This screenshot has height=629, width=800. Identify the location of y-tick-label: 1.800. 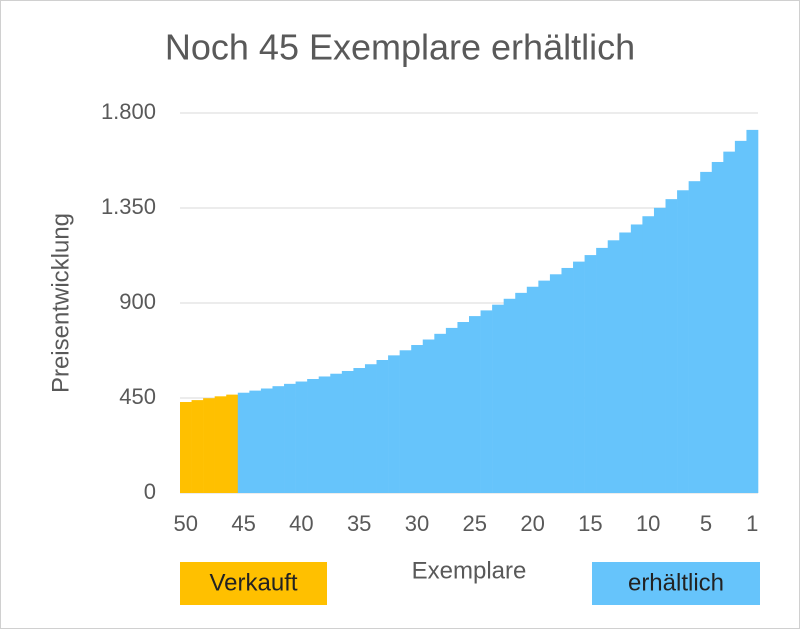
(128, 111).